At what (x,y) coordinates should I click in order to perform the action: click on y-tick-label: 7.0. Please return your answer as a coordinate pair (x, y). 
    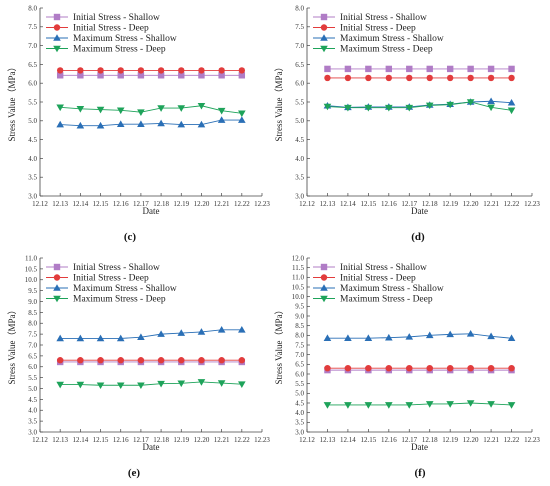
    Looking at the image, I should click on (32, 46).